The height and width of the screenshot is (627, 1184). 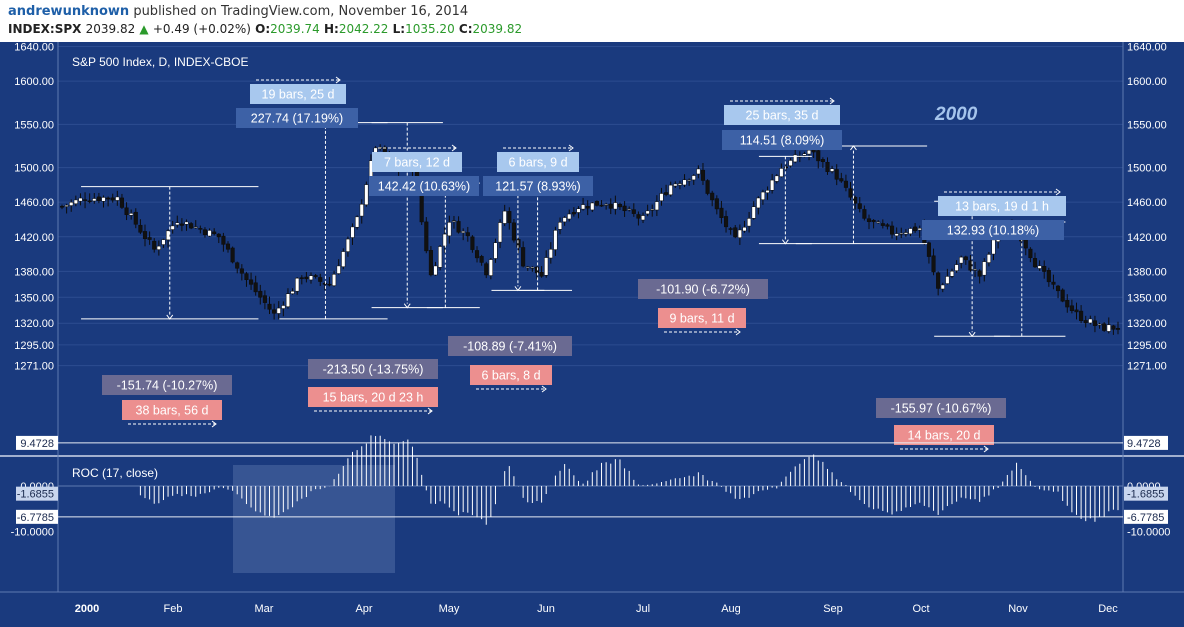 What do you see at coordinates (1147, 238) in the screenshot?
I see `y-tick-label-right: 1420.00` at bounding box center [1147, 238].